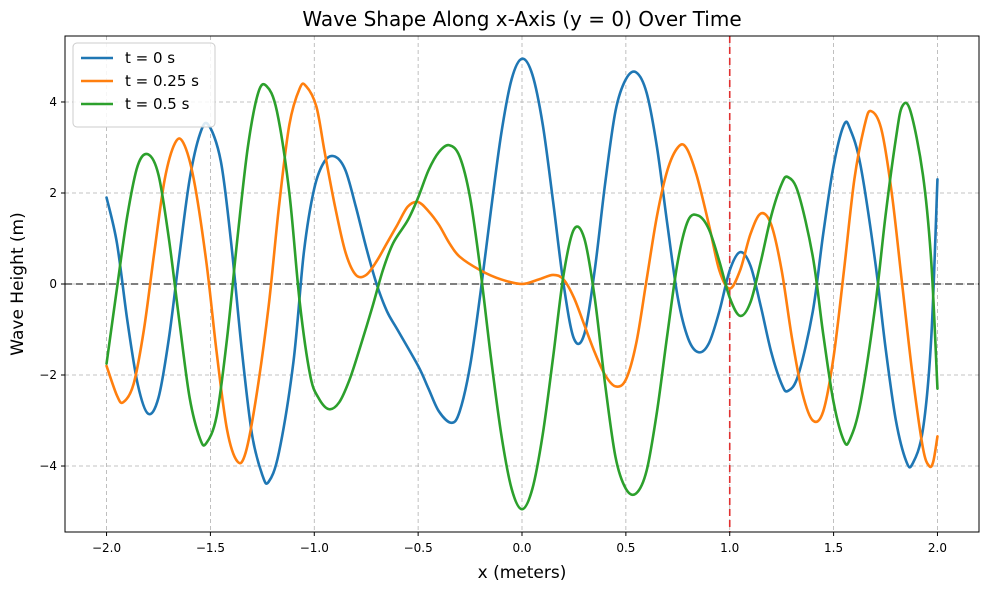  I want to click on x-tick-label: −1.5, so click(210, 548).